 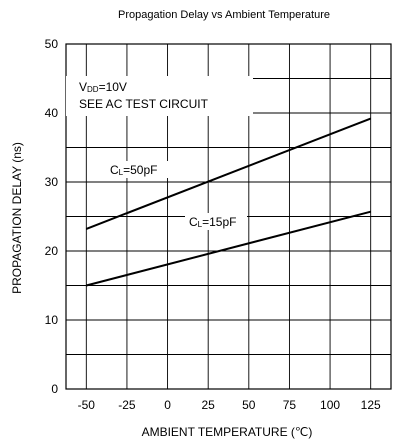 I want to click on x-tick-label: -50, so click(x=87, y=405).